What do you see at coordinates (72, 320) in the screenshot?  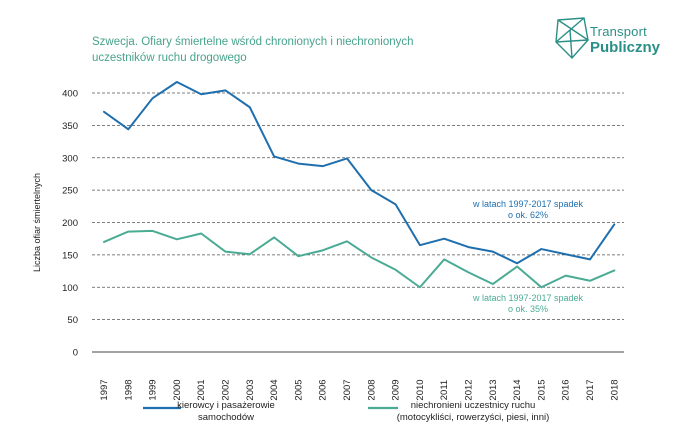 I see `y-tick-label: 50` at bounding box center [72, 320].